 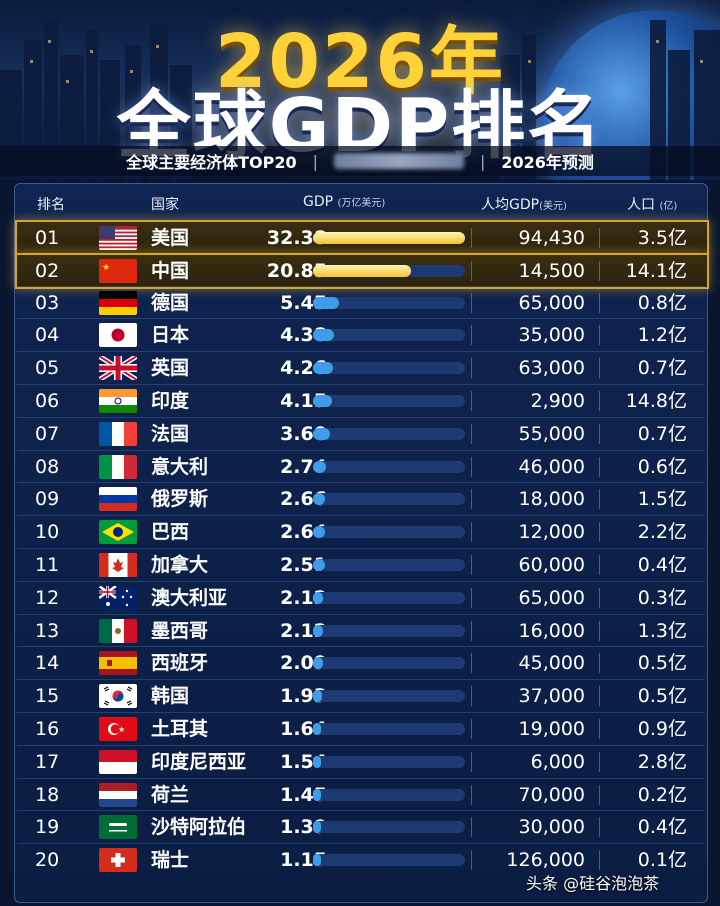 What do you see at coordinates (662, 565) in the screenshot?
I see `population-cell: 0.4亿` at bounding box center [662, 565].